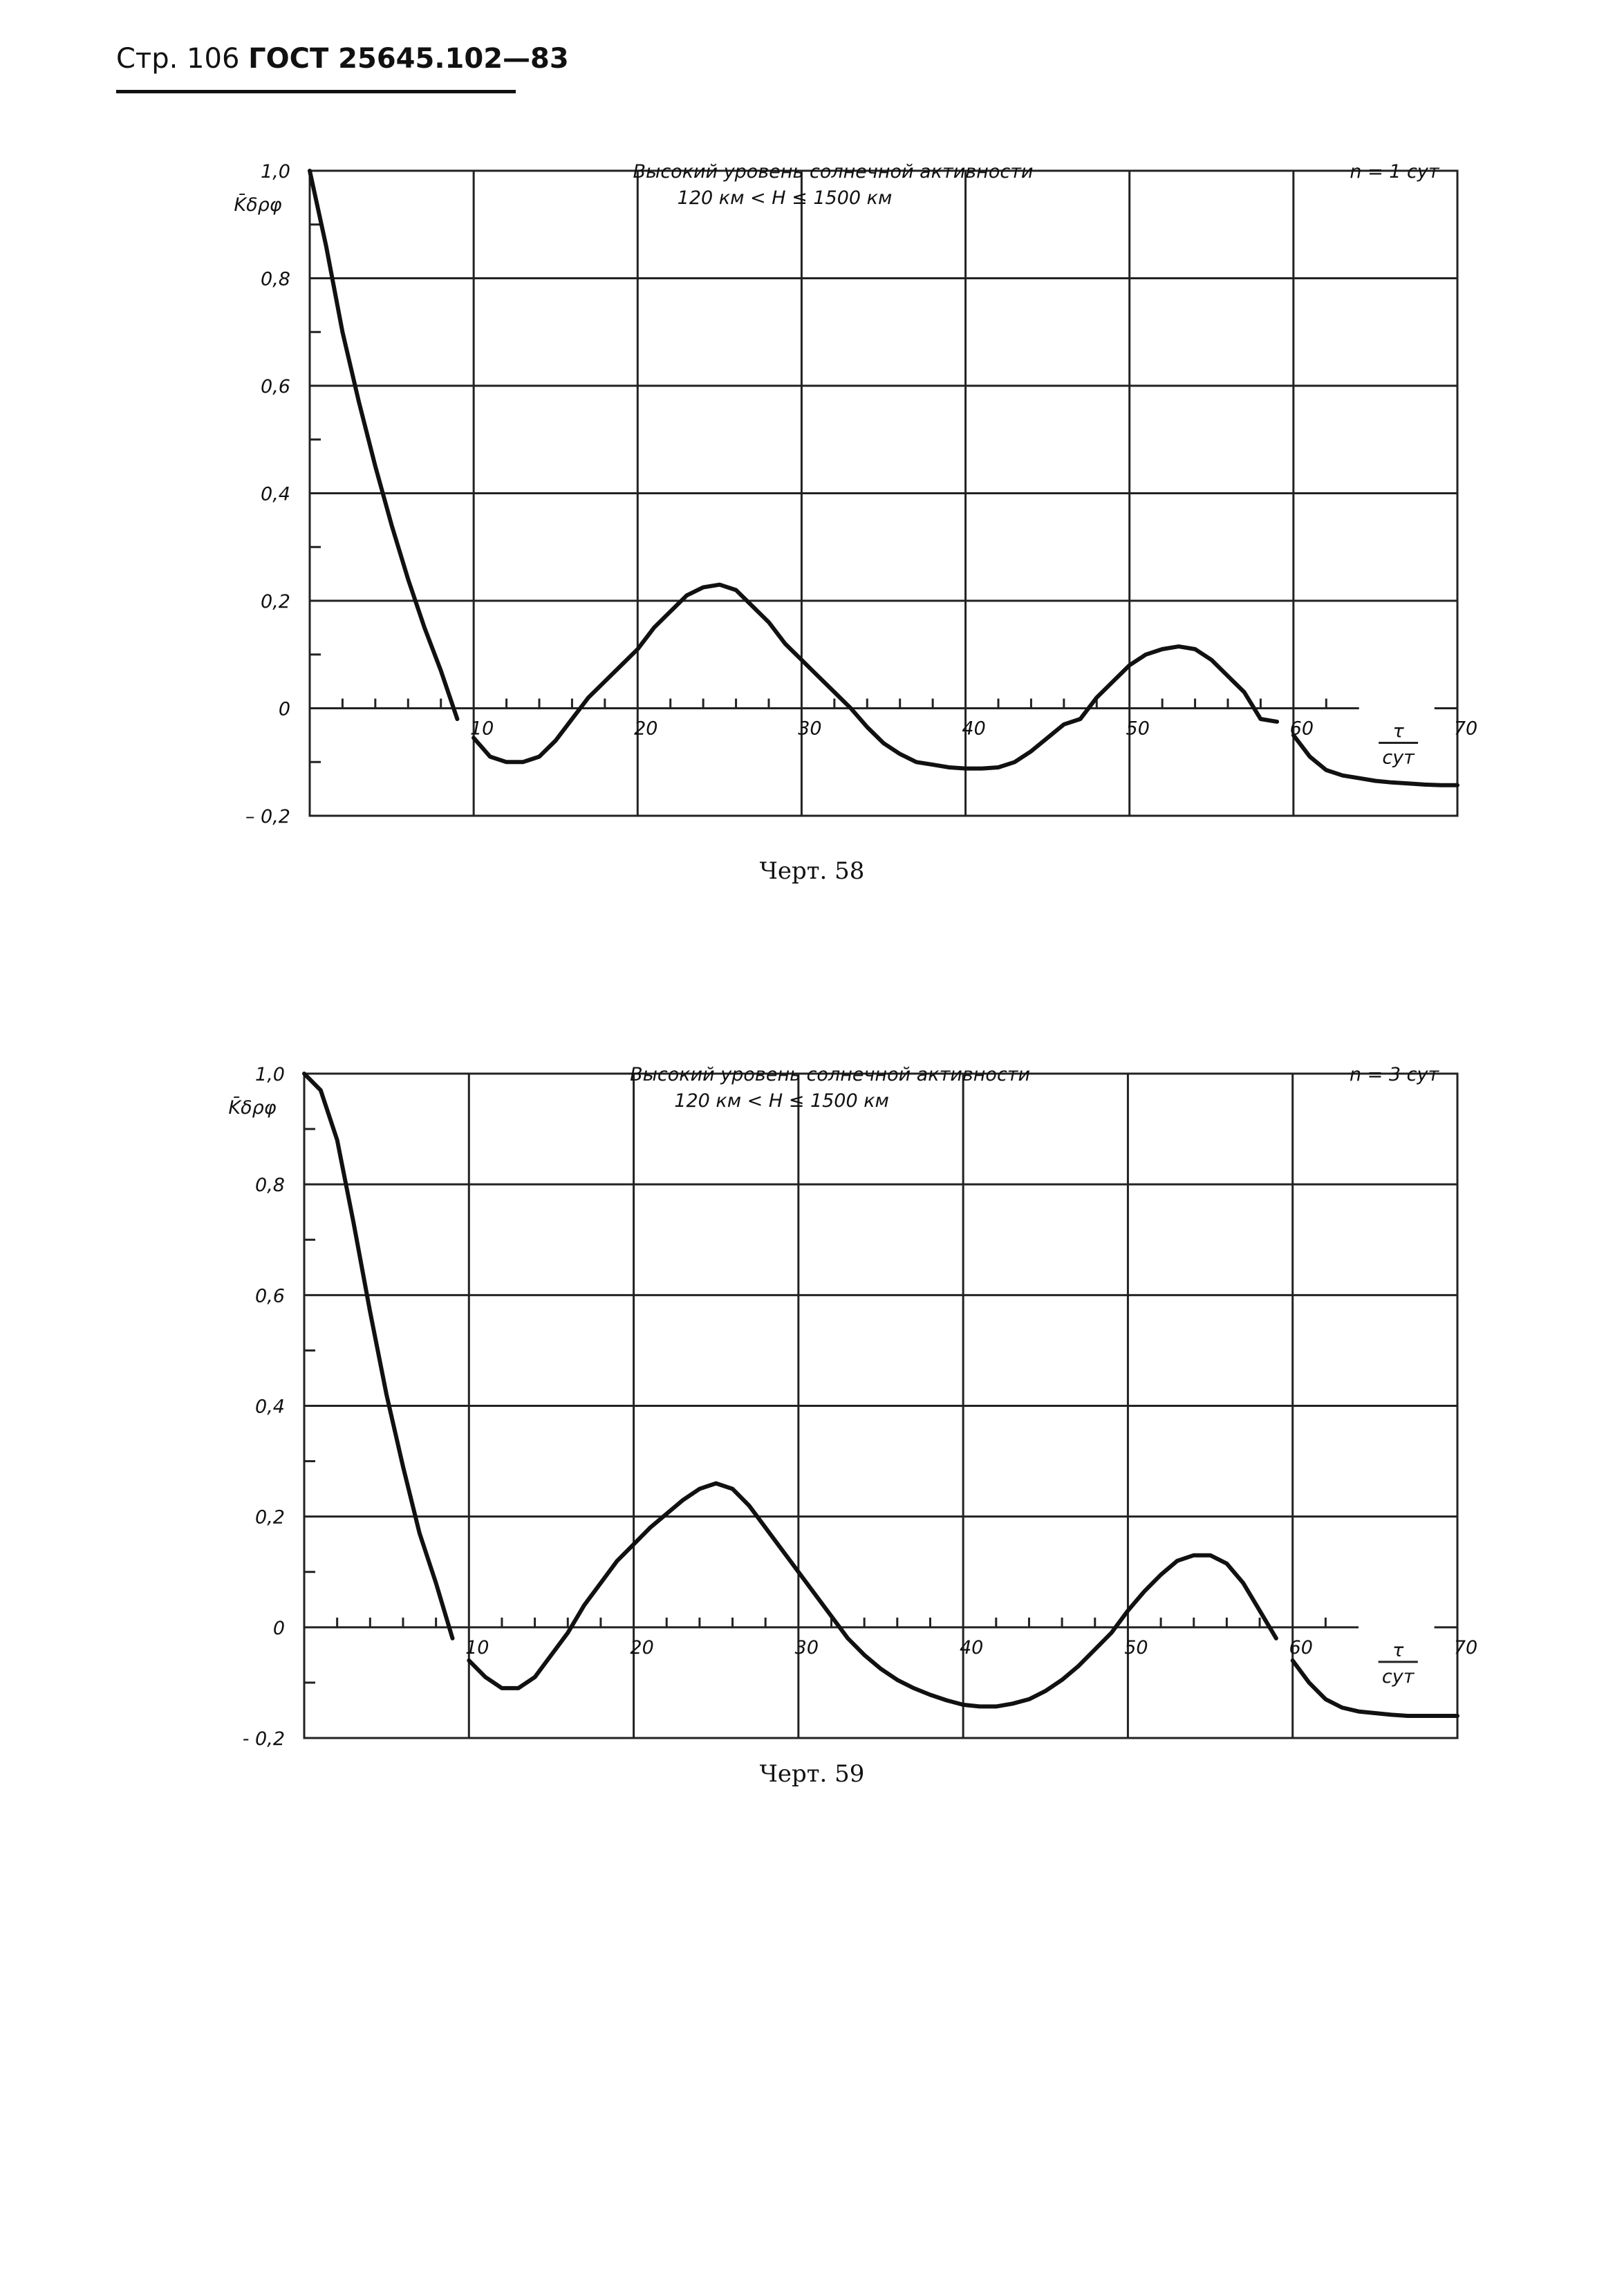 This screenshot has width=1624, height=2289. What do you see at coordinates (264, 1739) in the screenshot?
I see `y-tick-label: - 0,2` at bounding box center [264, 1739].